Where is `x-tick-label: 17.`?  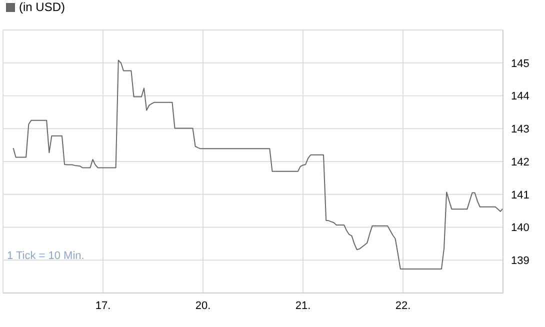 x-tick-label: 17. is located at coordinates (103, 306).